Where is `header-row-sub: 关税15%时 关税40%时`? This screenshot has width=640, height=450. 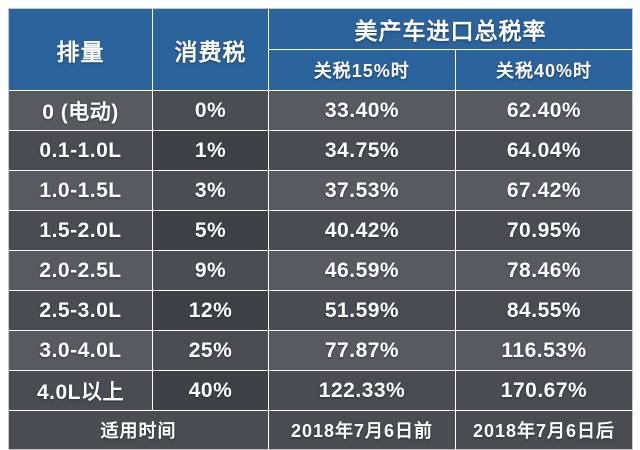
header-row-sub: 关税15%时 关税40%时 is located at coordinates (321, 70).